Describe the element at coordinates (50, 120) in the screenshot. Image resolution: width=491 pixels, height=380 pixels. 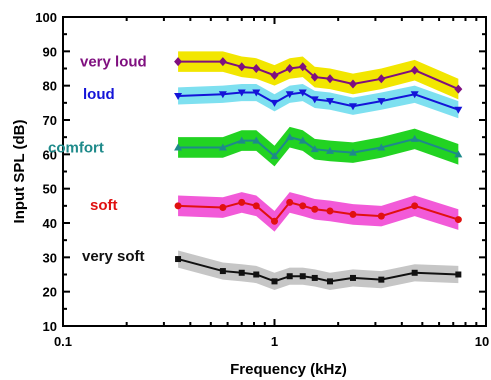
I see `y-tick-label: 70` at that location.